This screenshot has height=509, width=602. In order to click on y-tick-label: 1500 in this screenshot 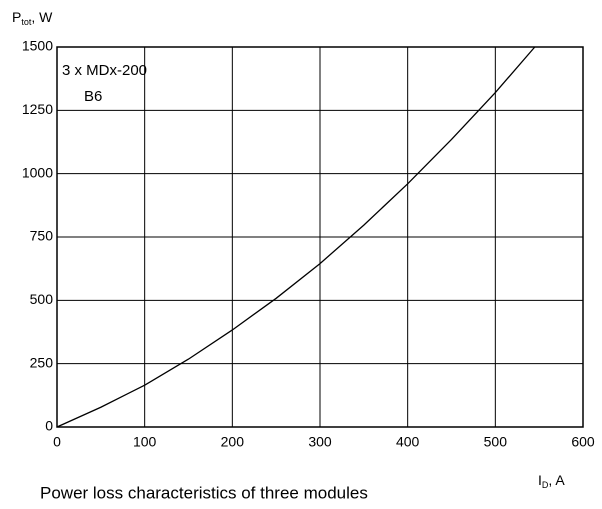, I will do `click(37, 46)`.